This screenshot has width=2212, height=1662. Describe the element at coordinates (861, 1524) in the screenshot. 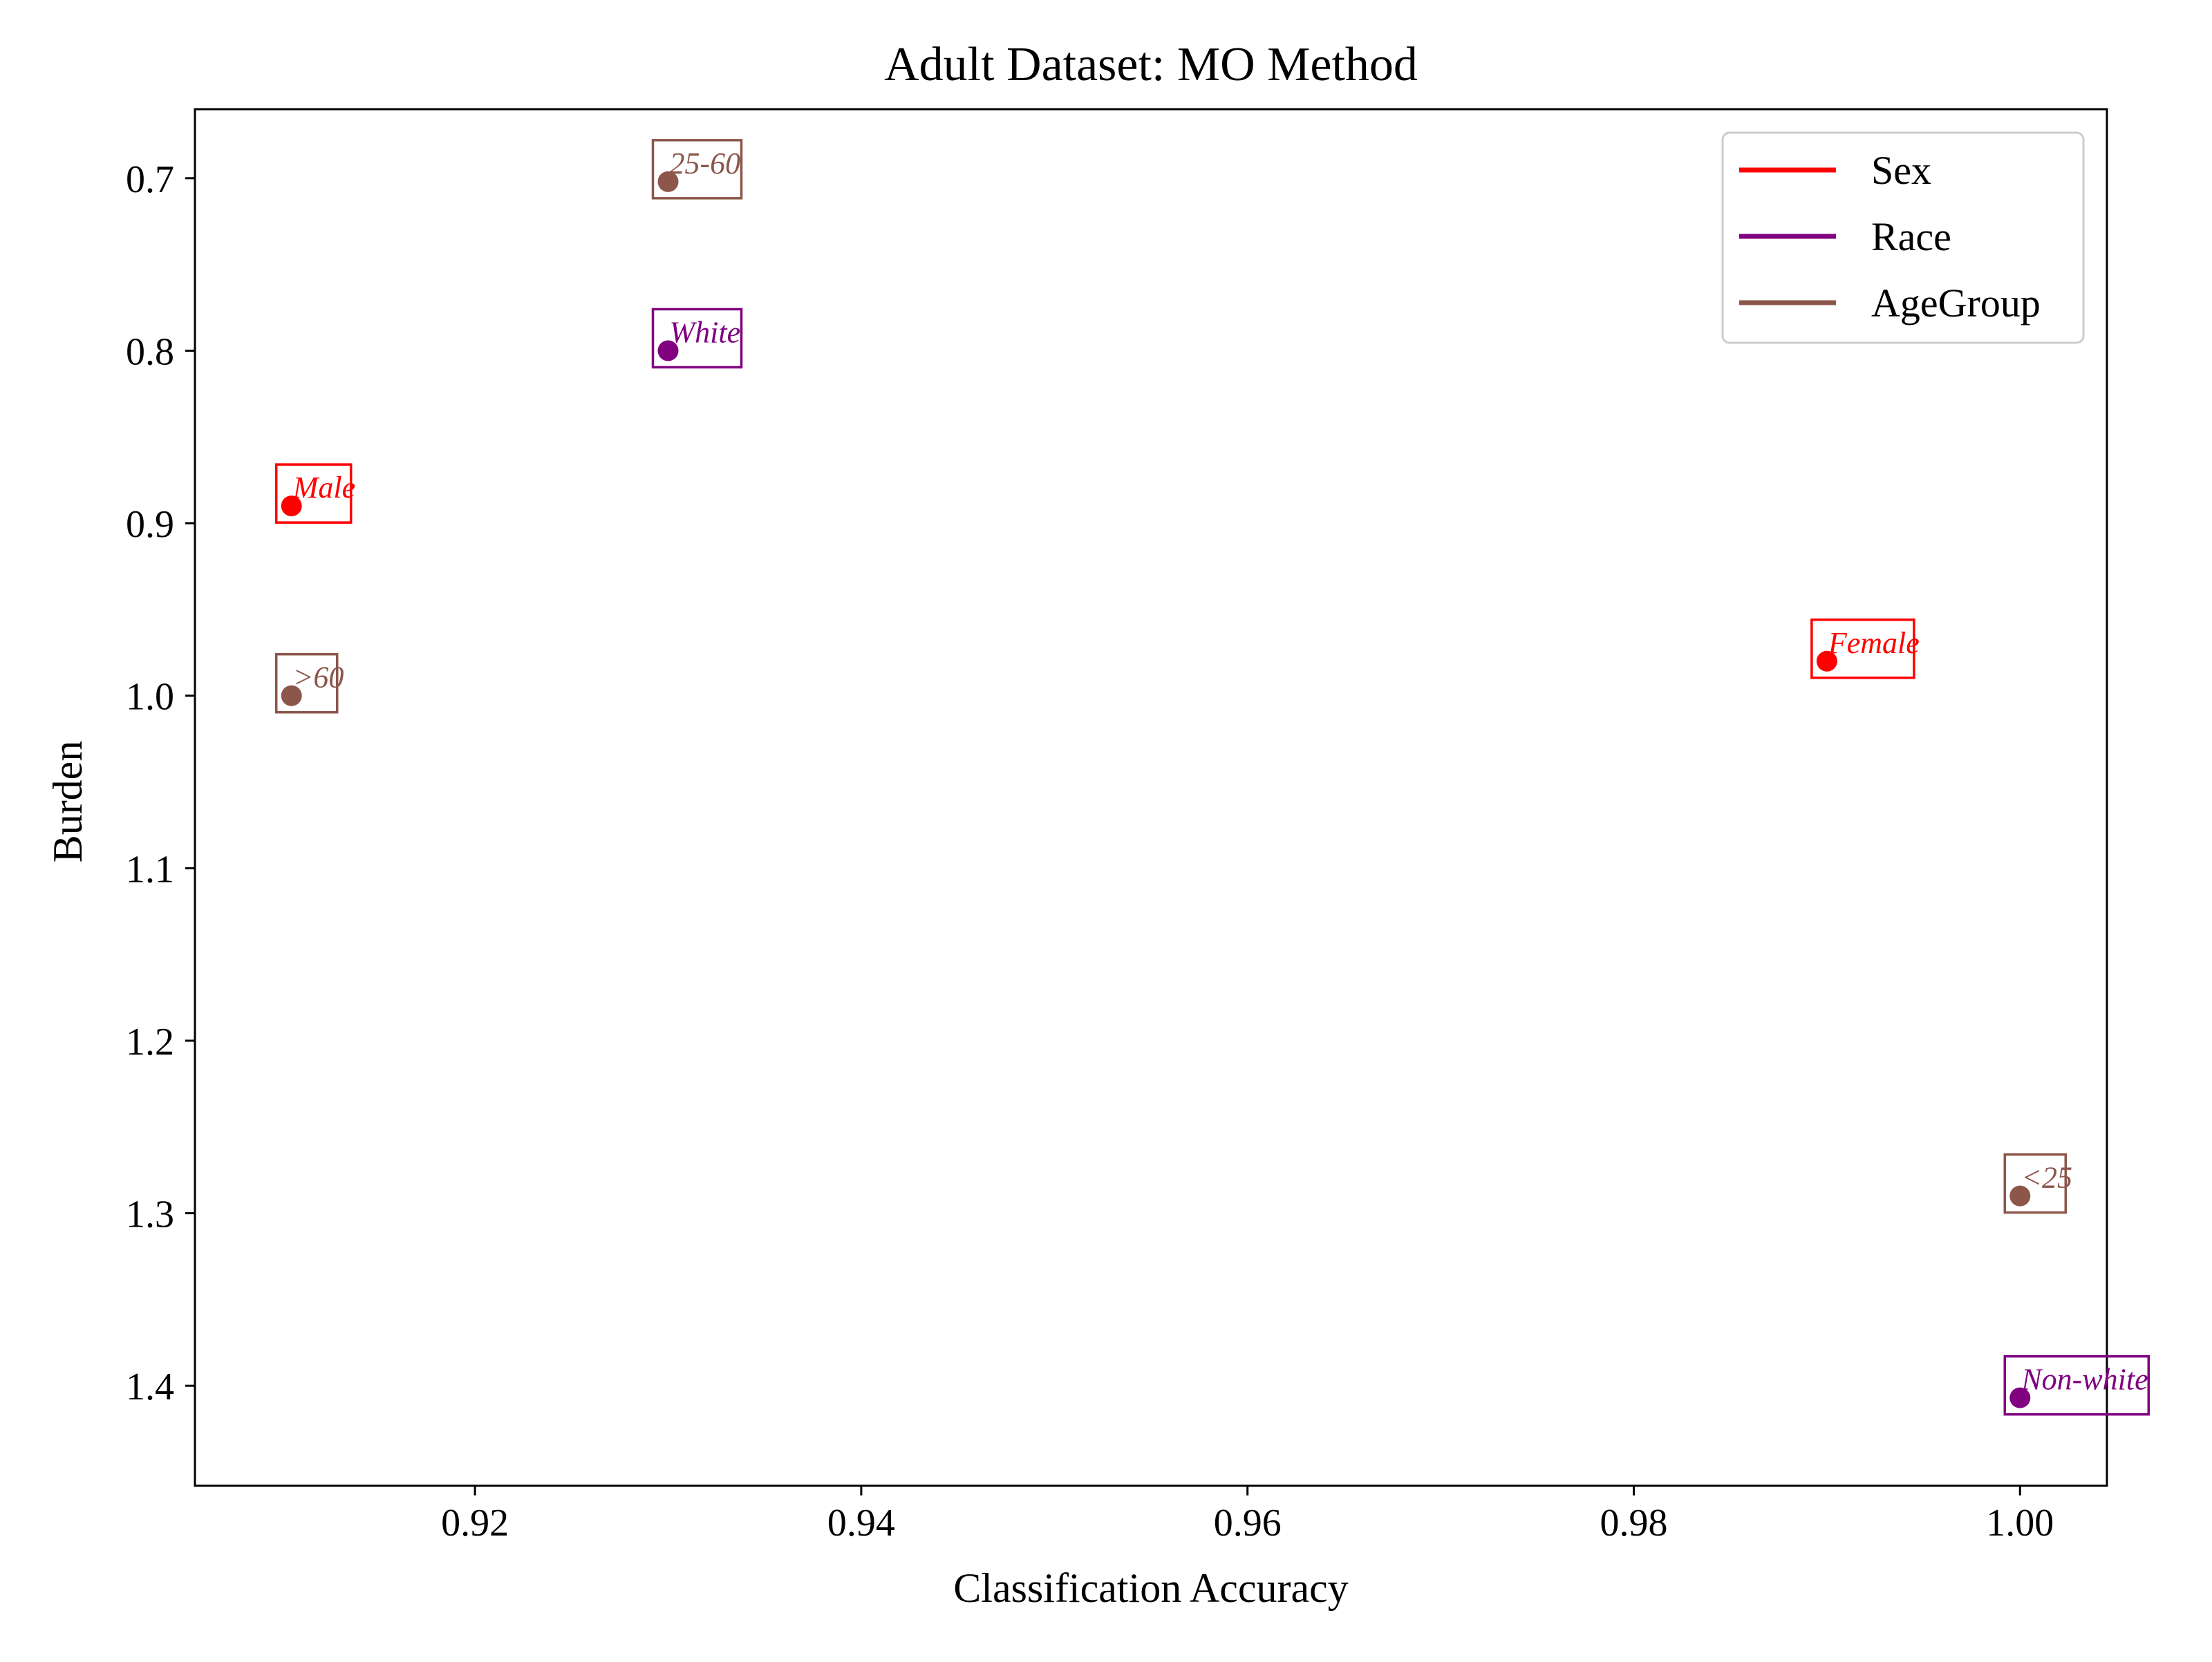

I see `x-tick-label: 0.94` at that location.